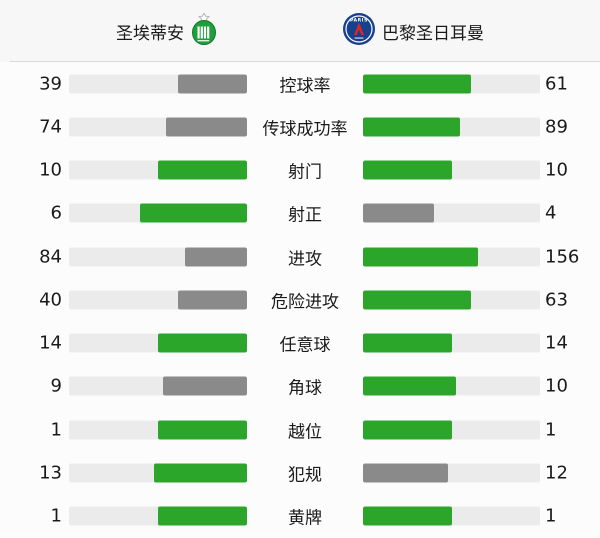 This screenshot has height=538, width=600. Describe the element at coordinates (150, 33) in the screenshot. I see `home-team-name: 圣埃蒂安` at that location.